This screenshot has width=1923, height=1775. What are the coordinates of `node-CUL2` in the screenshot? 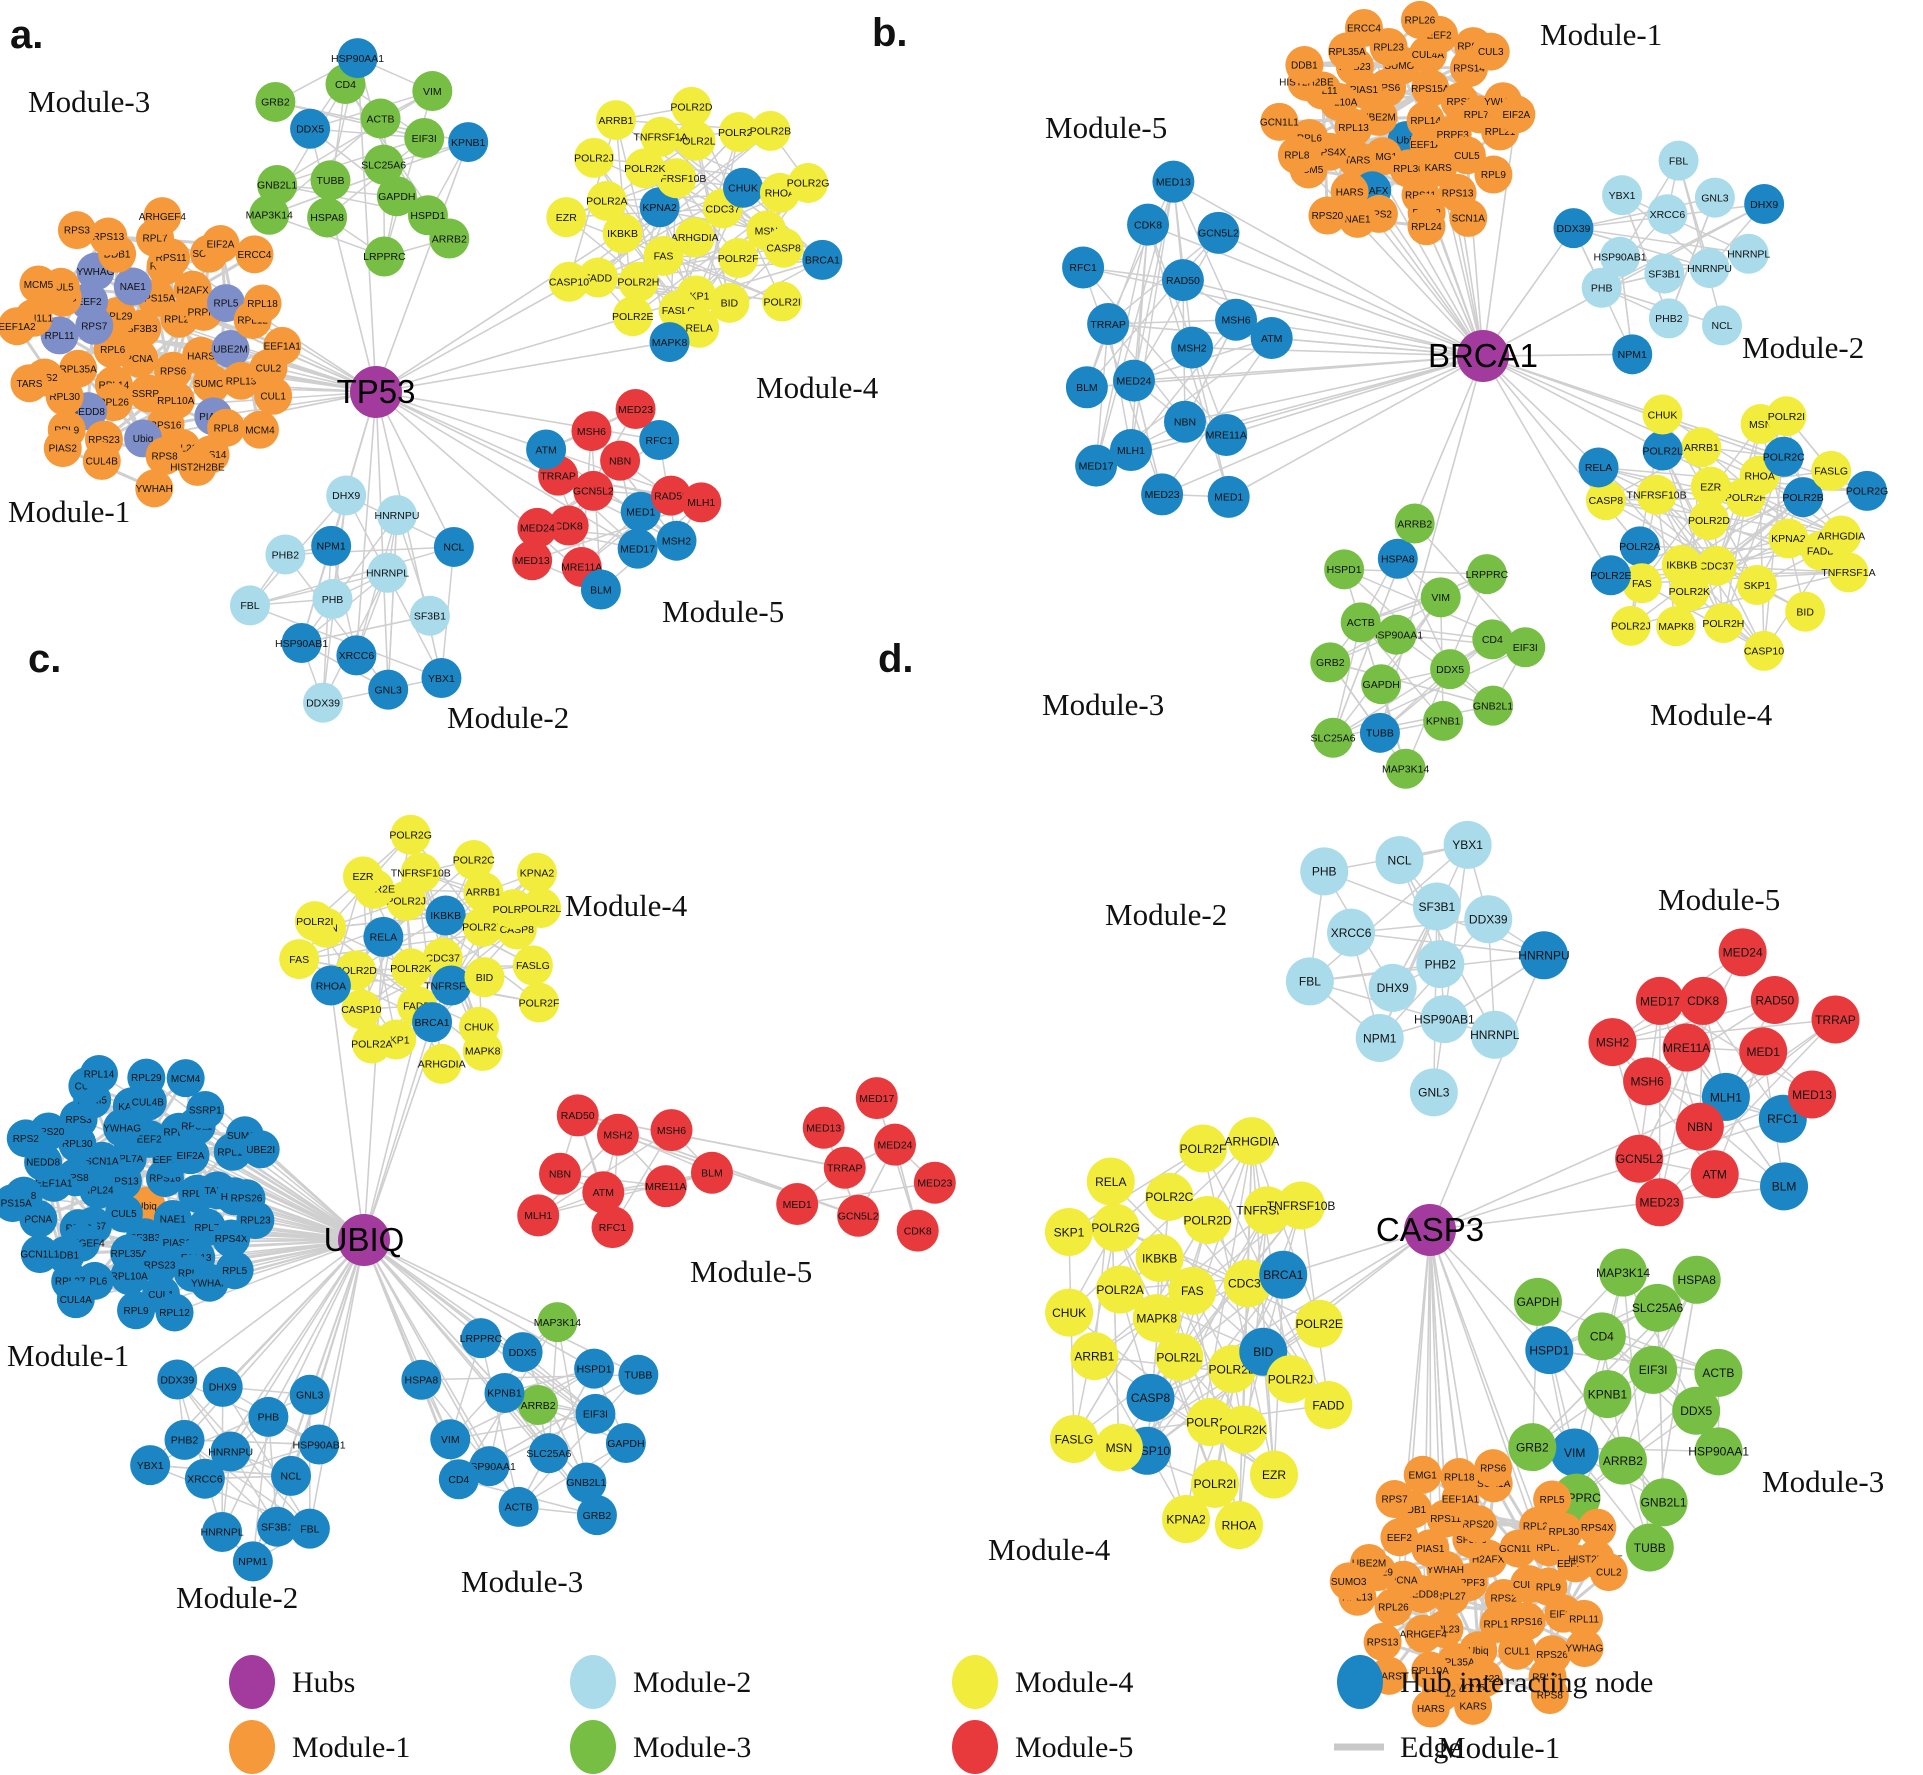 It's located at (1608, 1572).